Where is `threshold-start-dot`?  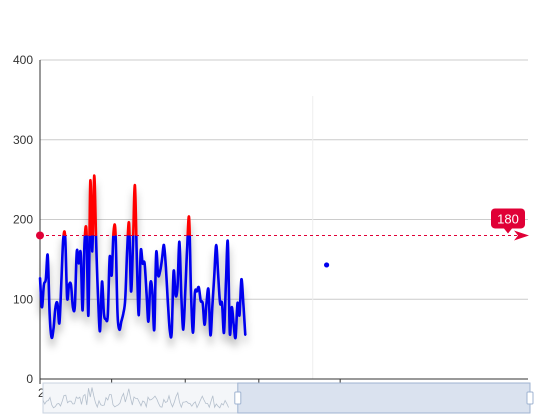 threshold-start-dot is located at coordinates (40, 235).